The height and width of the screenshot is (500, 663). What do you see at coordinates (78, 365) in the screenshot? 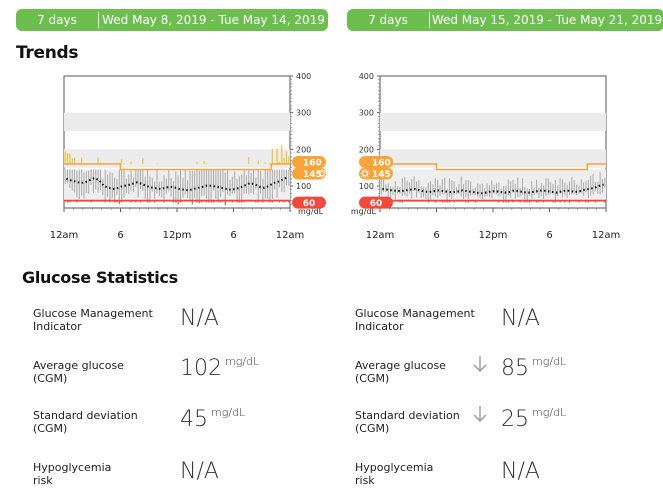
I see `stat-label-line: Average glucose` at bounding box center [78, 365].